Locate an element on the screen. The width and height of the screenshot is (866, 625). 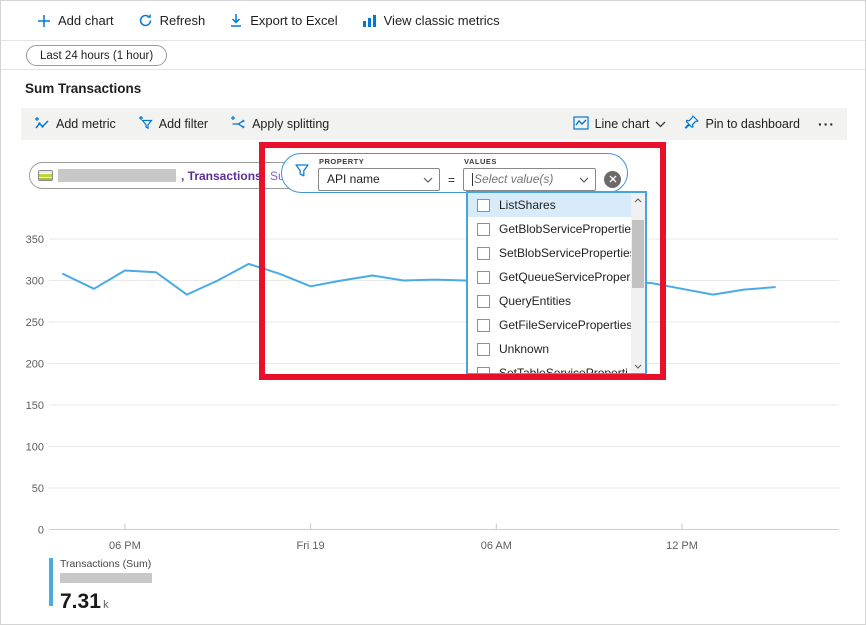
values-placeholder: Select value(s) is located at coordinates (514, 179).